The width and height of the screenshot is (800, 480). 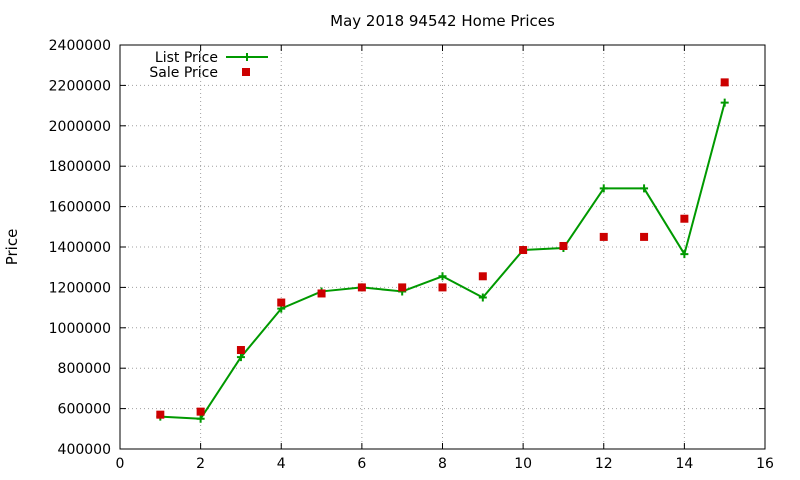 I want to click on legend-sale-price-marker, so click(x=246, y=72).